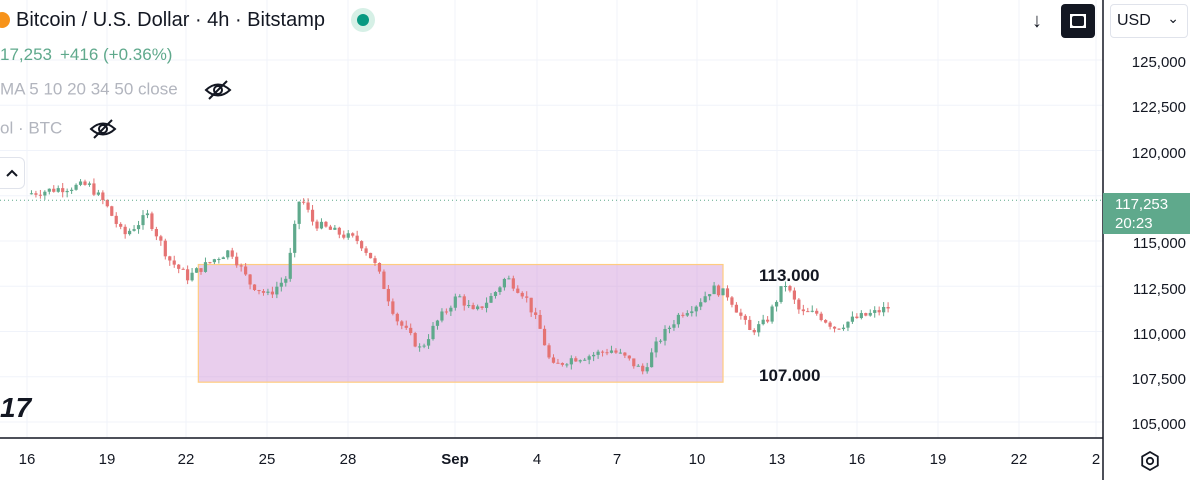 This screenshot has width=1194, height=480. Describe the element at coordinates (1158, 62) in the screenshot. I see `y-tick-label: 125,000` at that location.